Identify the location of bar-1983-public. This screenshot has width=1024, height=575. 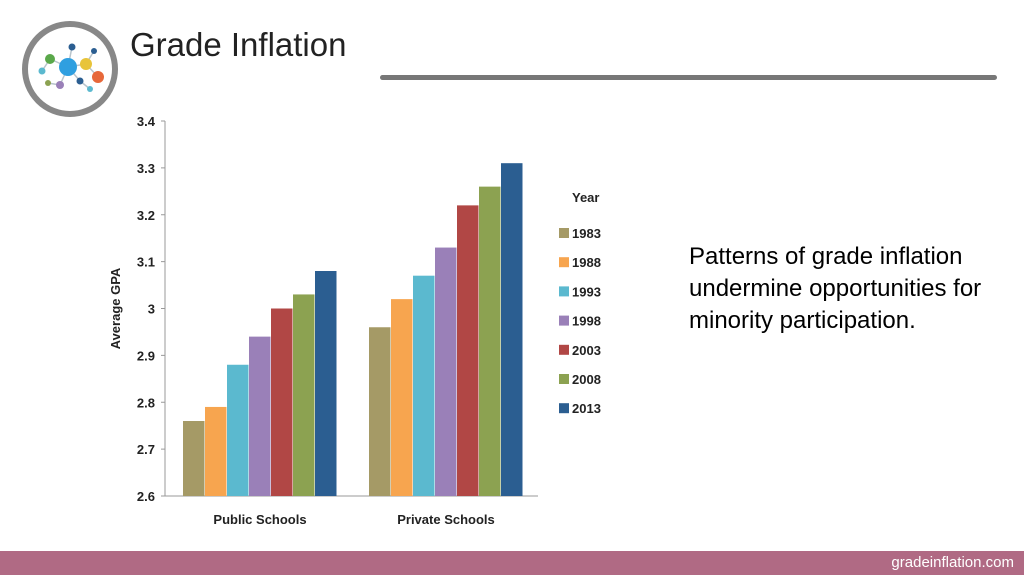
(194, 458).